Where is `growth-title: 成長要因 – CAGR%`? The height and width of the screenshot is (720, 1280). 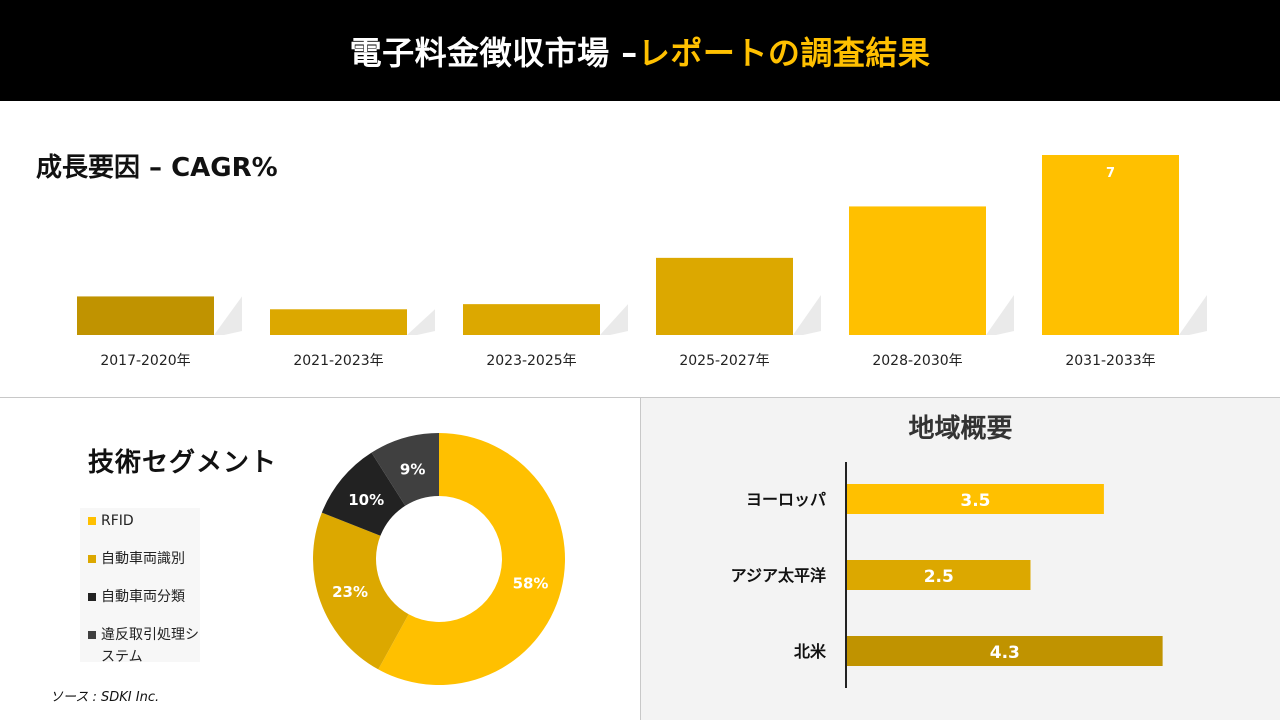
growth-title: 成長要因 – CAGR% is located at coordinates (157, 168).